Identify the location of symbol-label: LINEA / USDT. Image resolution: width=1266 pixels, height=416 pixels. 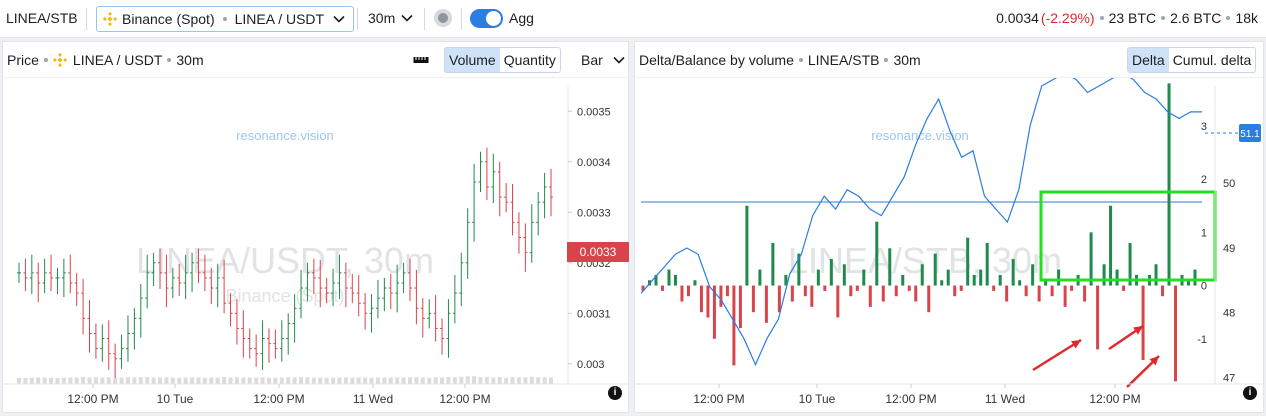
(279, 19).